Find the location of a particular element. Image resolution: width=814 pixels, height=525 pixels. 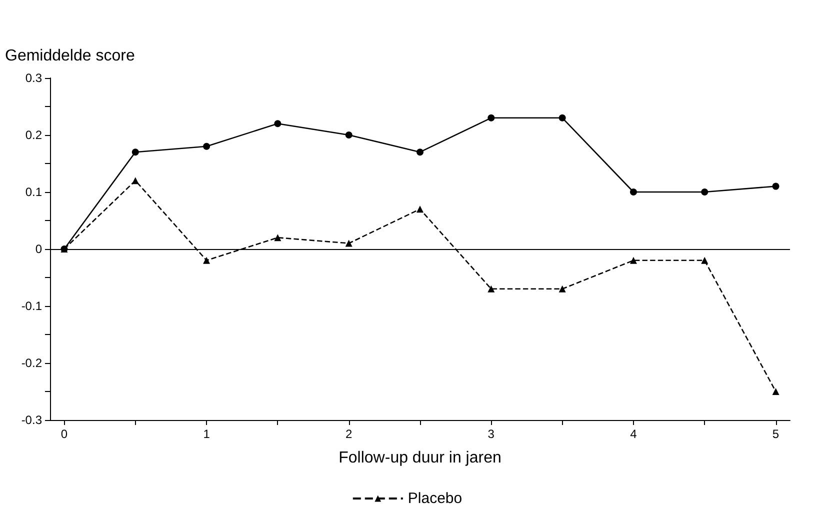

x-tick-label: 0 is located at coordinates (64, 434).